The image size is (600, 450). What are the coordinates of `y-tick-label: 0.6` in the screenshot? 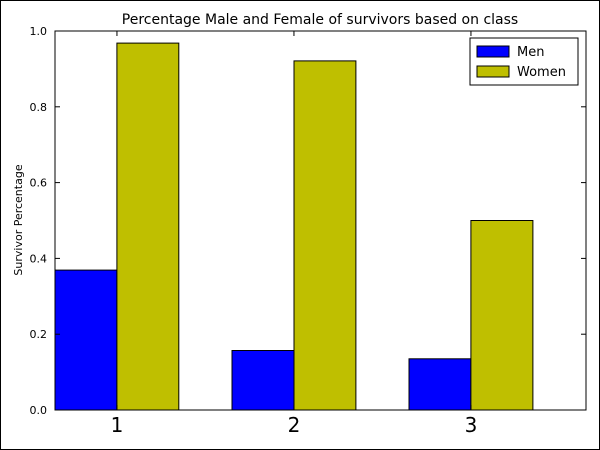 It's located at (39, 183).